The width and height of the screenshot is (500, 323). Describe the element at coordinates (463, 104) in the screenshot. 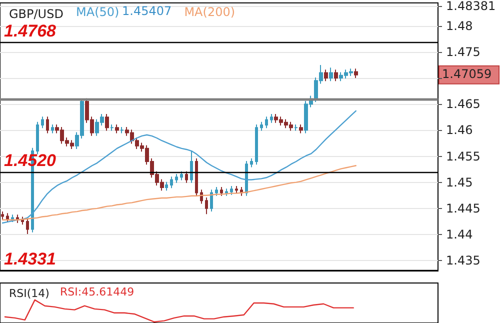

I see `y-tick-label: 1.465` at that location.